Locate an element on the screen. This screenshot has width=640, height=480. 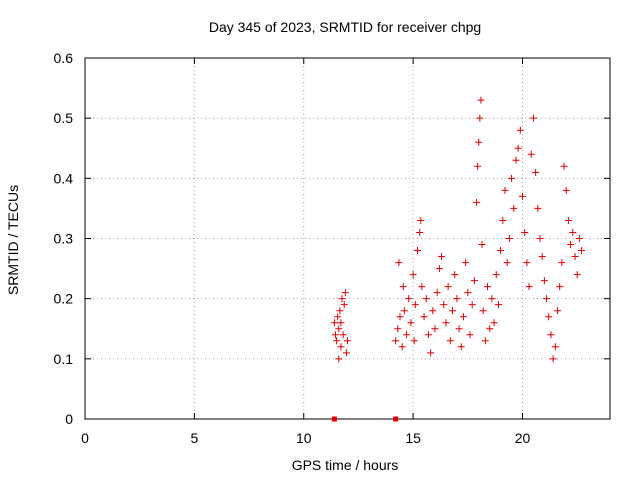
x-tick-label: 20 is located at coordinates (523, 438).